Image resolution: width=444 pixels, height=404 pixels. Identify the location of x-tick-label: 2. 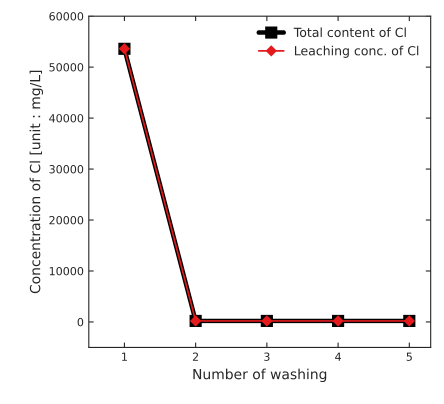
(195, 356).